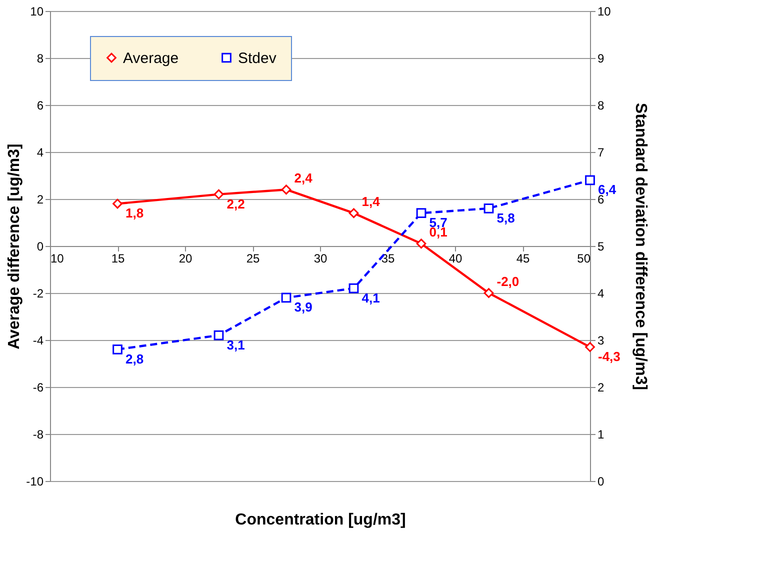 The height and width of the screenshot is (577, 770). Describe the element at coordinates (40, 105) in the screenshot. I see `y-tick-label: 6` at that location.